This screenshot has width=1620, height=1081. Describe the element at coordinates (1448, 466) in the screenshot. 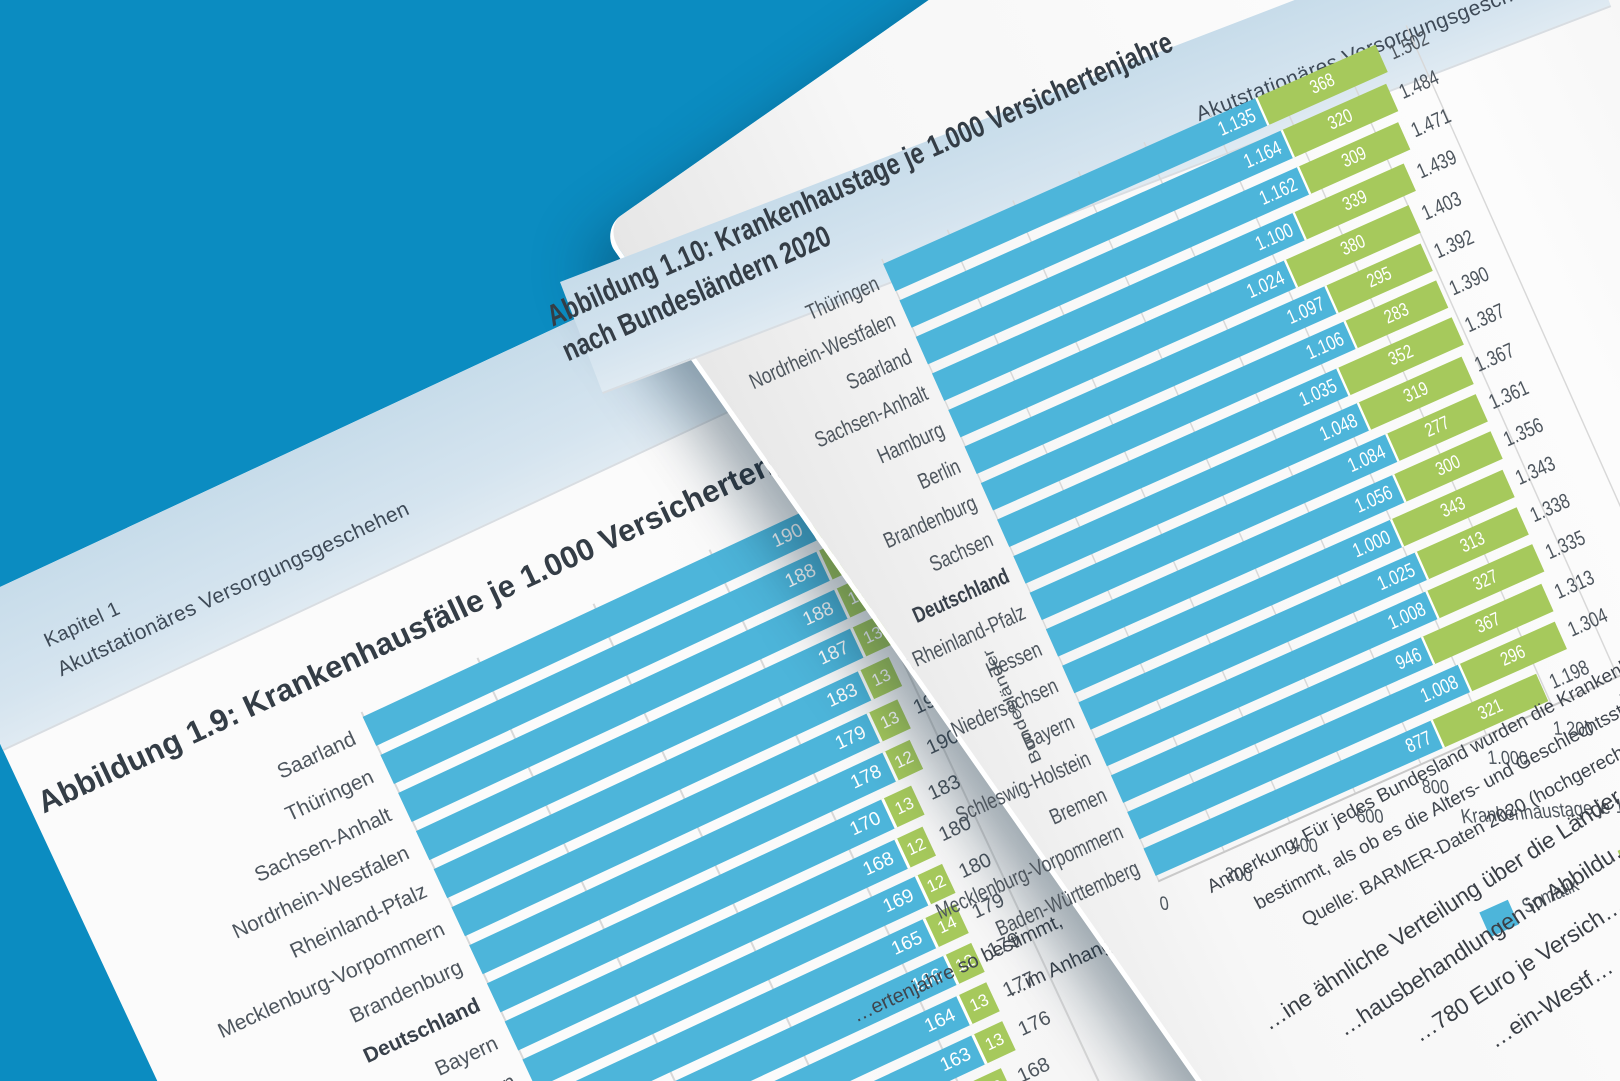

I see `psych-value-label: 300` at that location.